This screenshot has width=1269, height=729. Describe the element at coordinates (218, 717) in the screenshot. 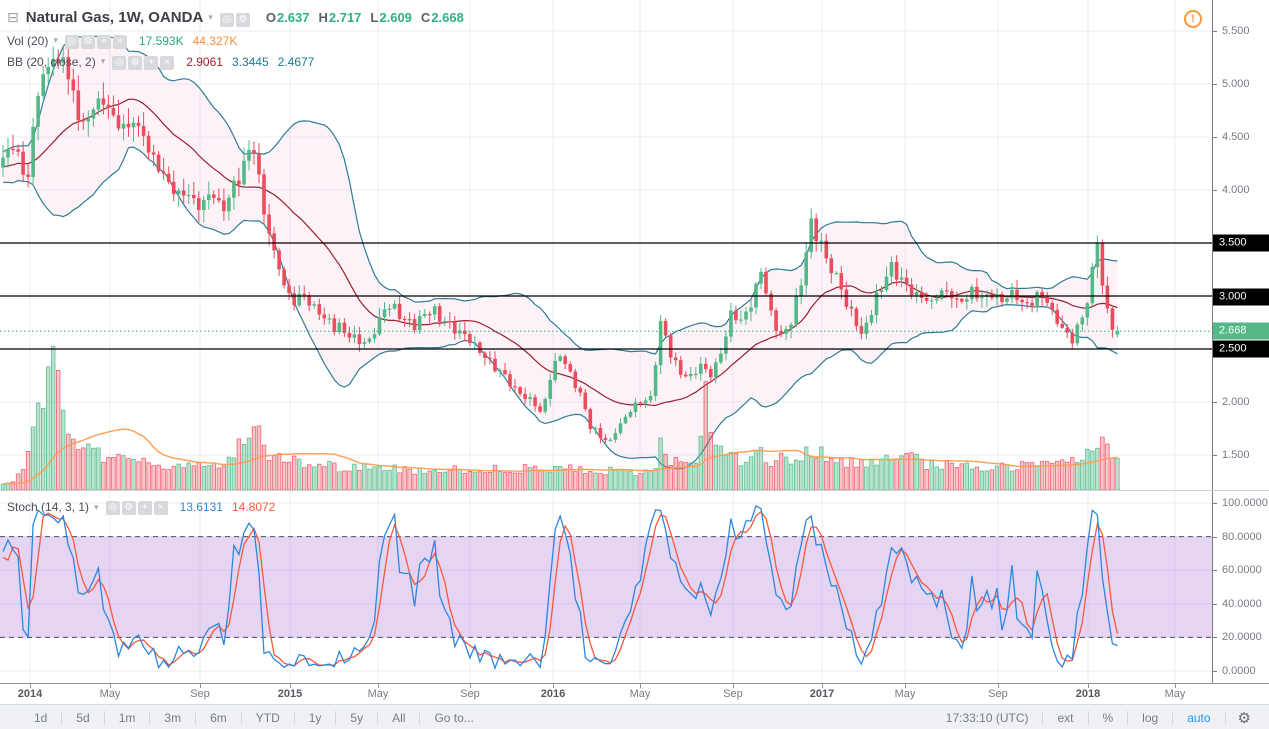

I see `range-6m-button: 6m` at that location.